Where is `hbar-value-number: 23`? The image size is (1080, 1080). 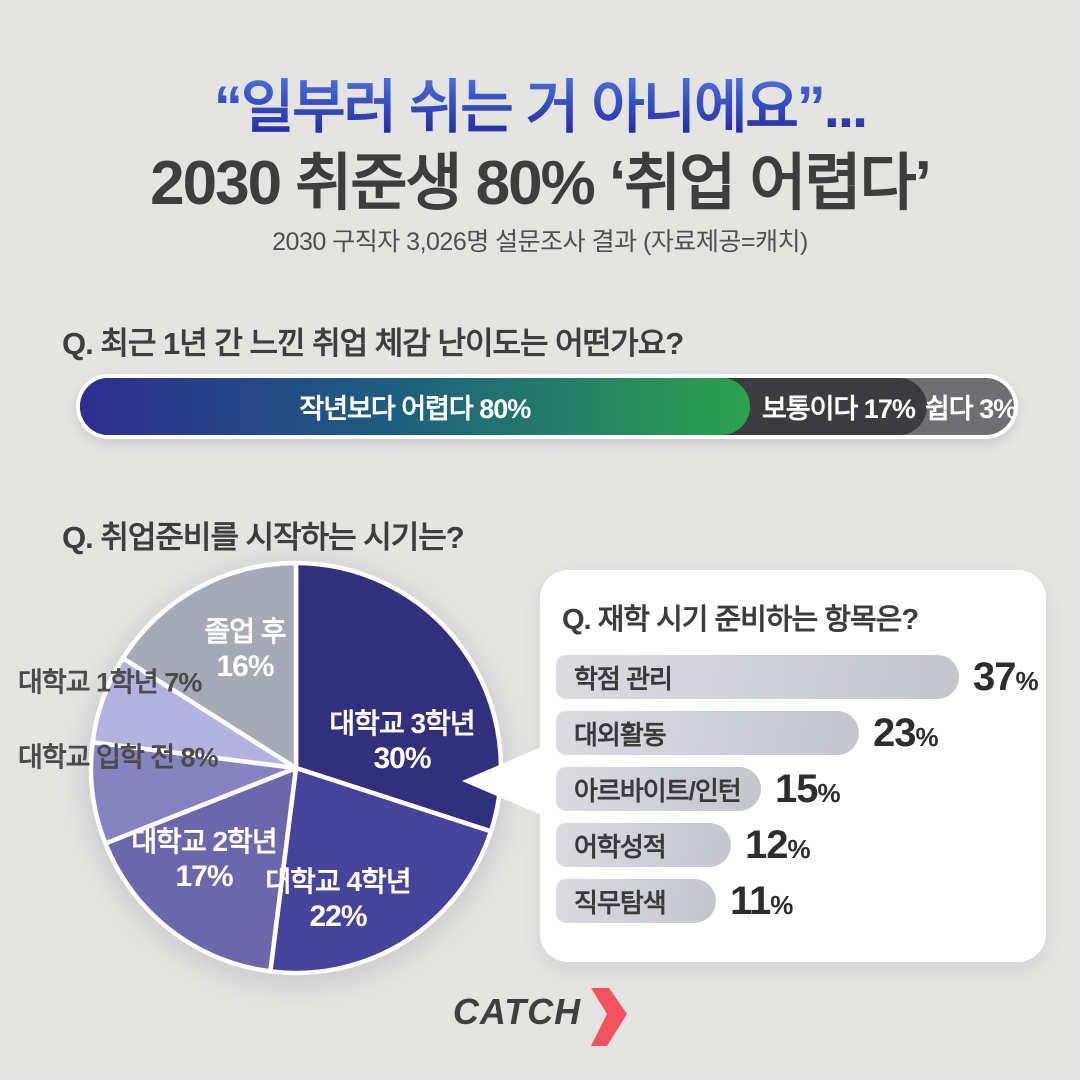
hbar-value-number: 23 is located at coordinates (894, 732).